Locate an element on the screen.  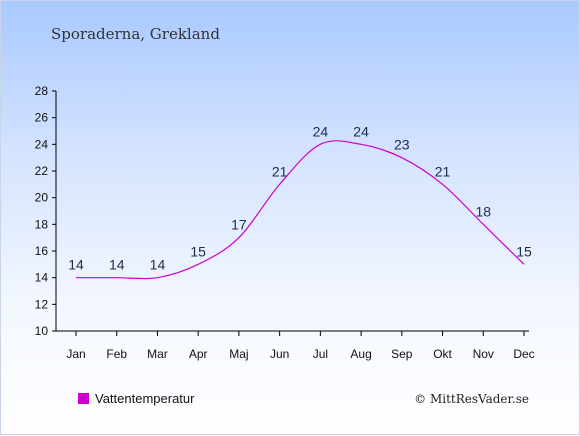
y-axis: 10 12 14 16 18 20 22 24 26 28 is located at coordinates (46, 211).